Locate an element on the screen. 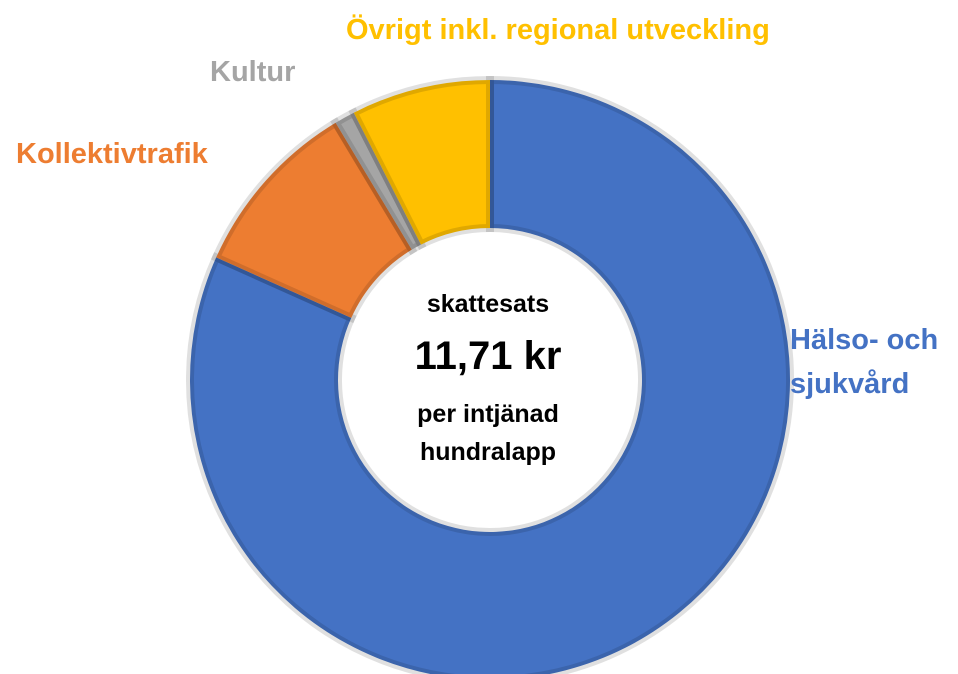  slice-label: Kultur is located at coordinates (253, 72).